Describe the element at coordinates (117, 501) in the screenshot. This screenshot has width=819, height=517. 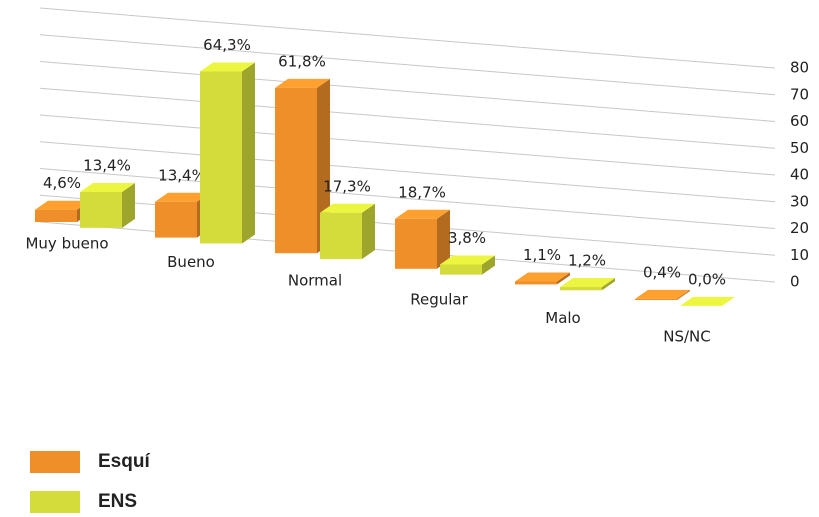
I see `legend-label: ENS` at that location.